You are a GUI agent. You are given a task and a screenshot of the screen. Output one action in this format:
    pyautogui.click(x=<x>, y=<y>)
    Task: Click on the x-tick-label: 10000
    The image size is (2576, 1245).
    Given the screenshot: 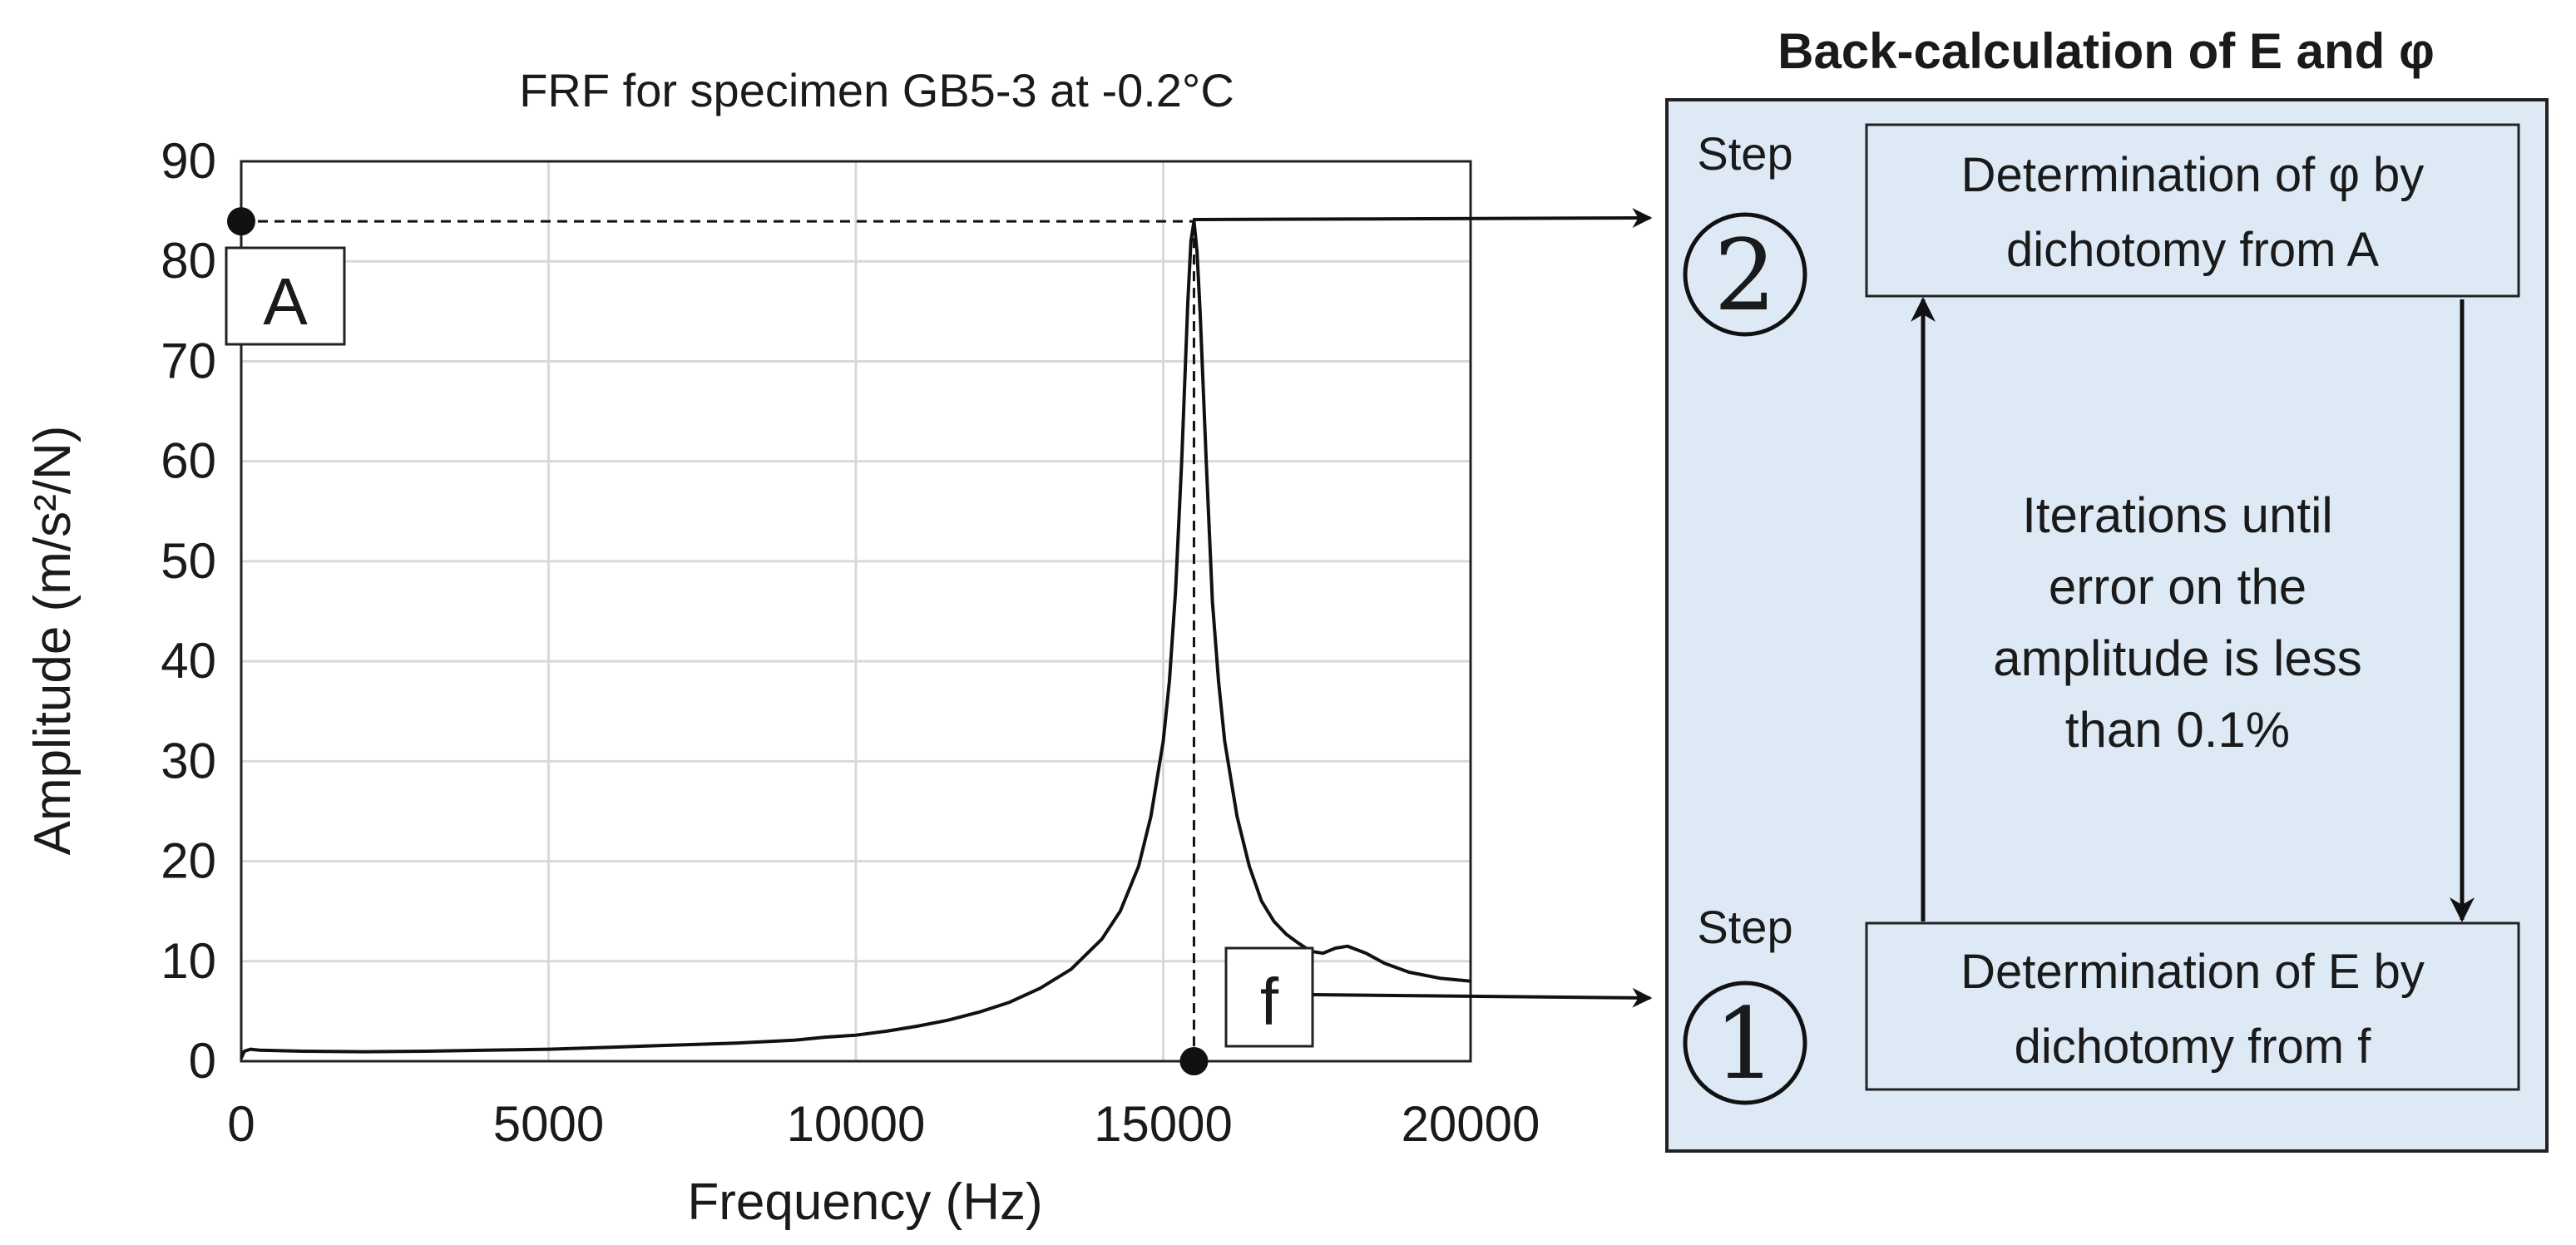 What is the action you would take?
    pyautogui.click(x=856, y=1124)
    